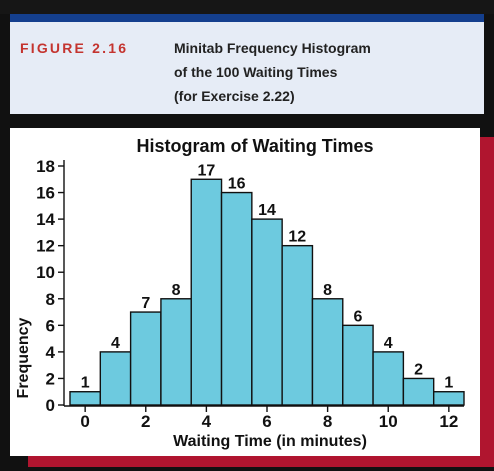 This screenshot has width=494, height=471. What do you see at coordinates (45, 246) in the screenshot?
I see `y-tick-label: 12` at bounding box center [45, 246].